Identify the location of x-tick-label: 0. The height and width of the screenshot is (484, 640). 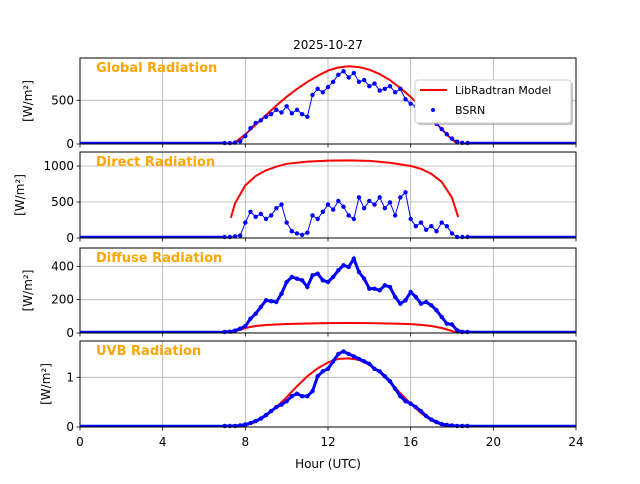
(80, 442).